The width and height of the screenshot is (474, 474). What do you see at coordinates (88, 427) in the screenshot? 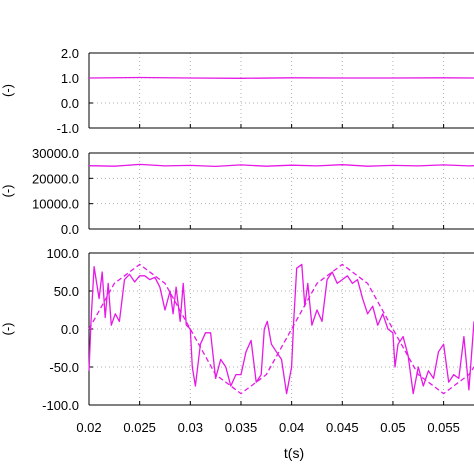
I see `x-tick-label: 0.02` at bounding box center [88, 427].